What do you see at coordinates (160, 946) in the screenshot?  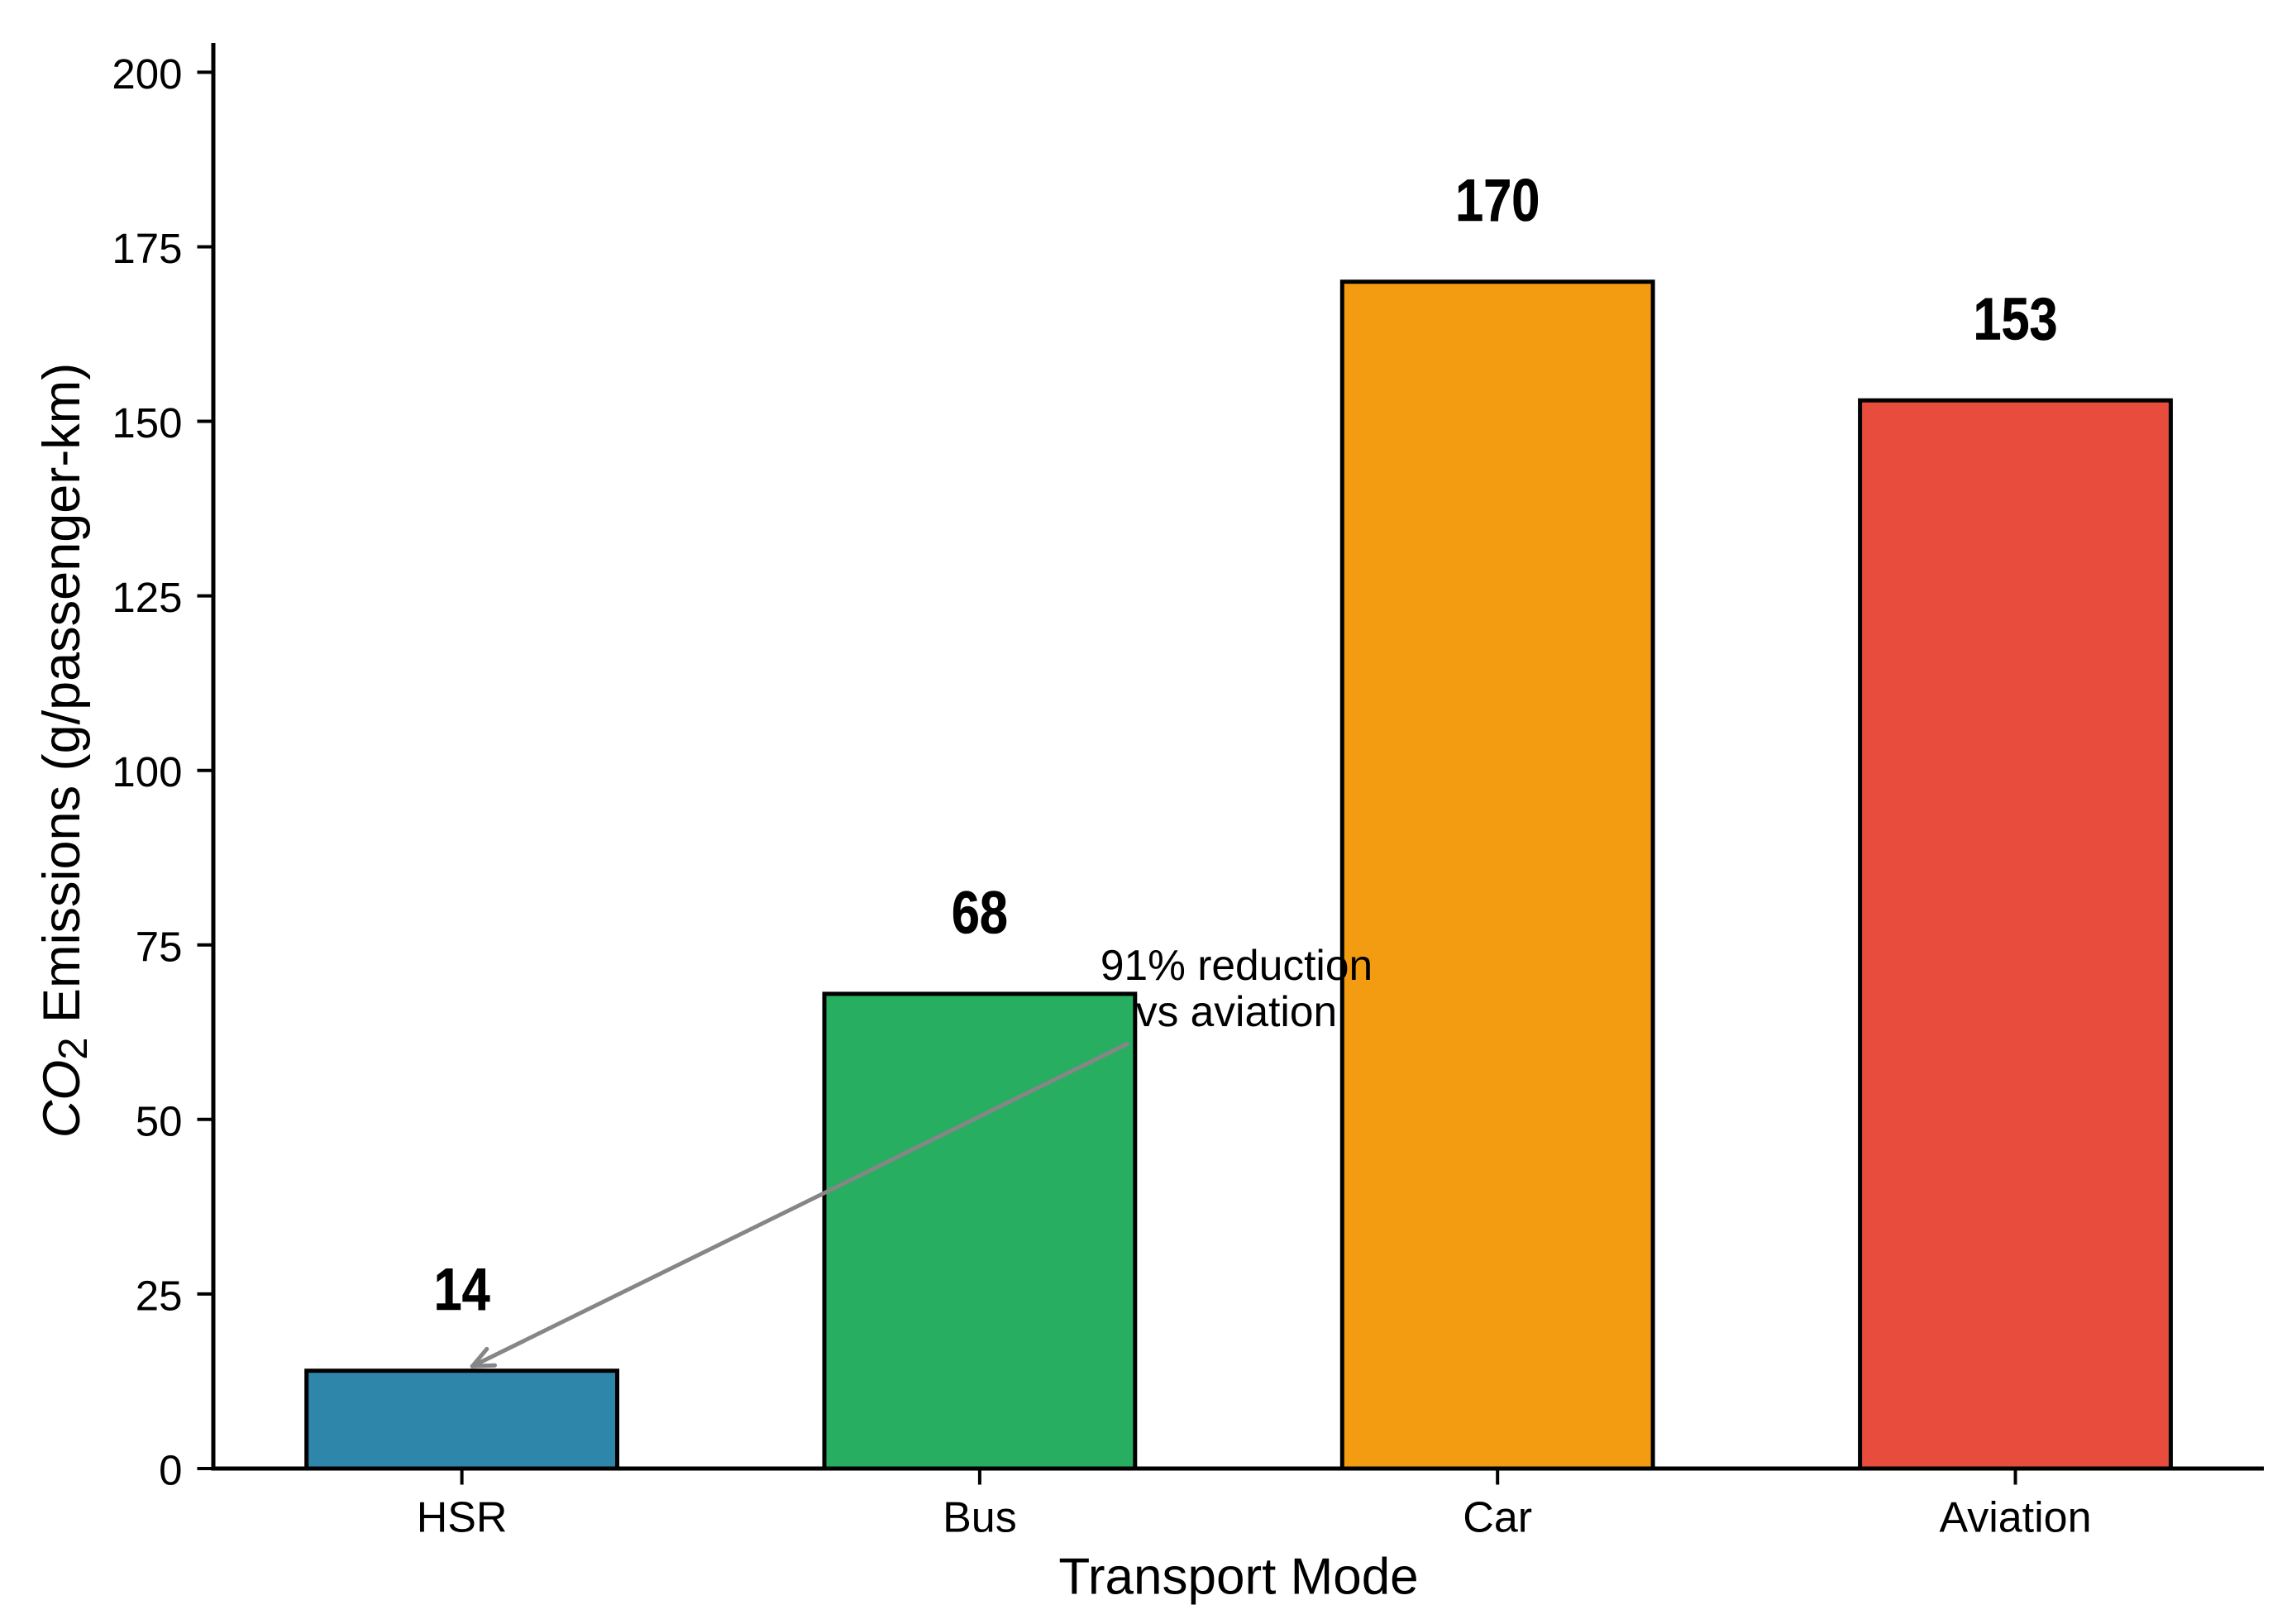 I see `svg-text: 75` at bounding box center [160, 946].